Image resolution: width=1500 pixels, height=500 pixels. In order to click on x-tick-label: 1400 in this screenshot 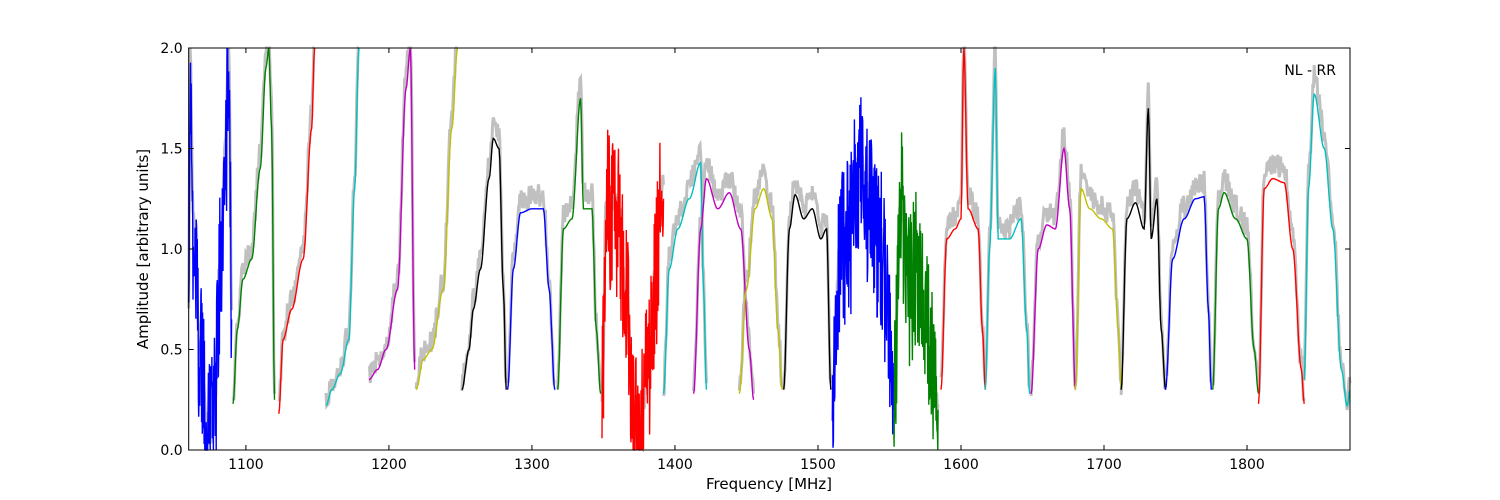, I will do `click(675, 465)`.